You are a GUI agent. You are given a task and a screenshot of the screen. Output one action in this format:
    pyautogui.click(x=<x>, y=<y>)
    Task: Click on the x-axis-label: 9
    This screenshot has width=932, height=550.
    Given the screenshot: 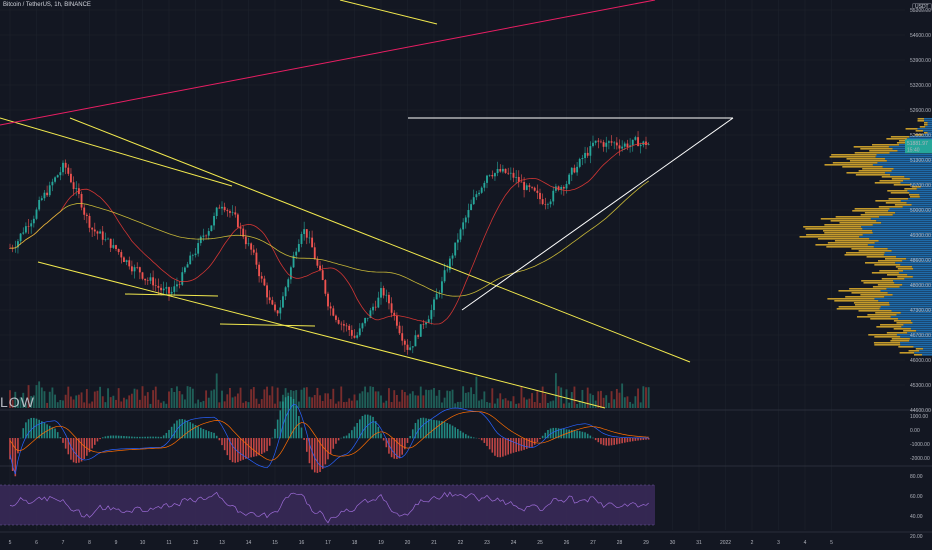 What is the action you would take?
    pyautogui.click(x=116, y=543)
    